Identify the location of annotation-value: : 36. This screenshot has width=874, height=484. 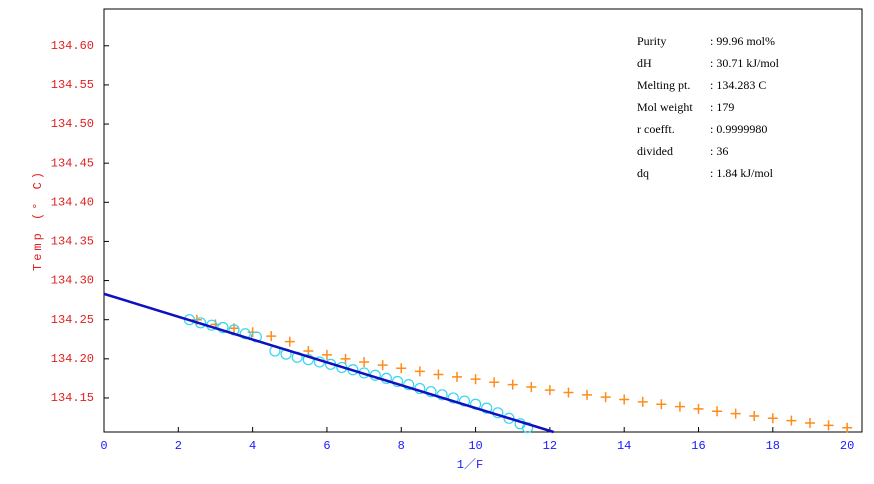
(719, 151).